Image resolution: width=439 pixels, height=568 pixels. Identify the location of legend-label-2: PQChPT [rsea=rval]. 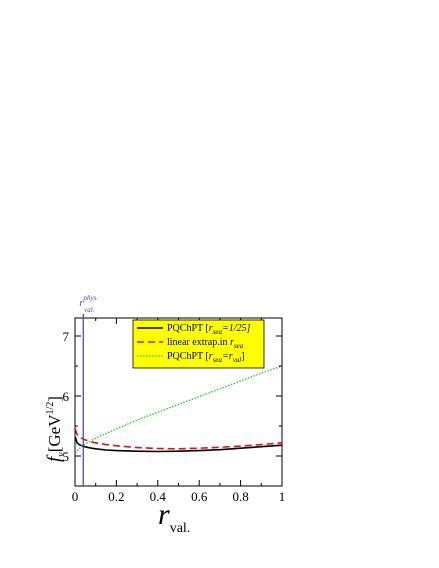
(206, 357).